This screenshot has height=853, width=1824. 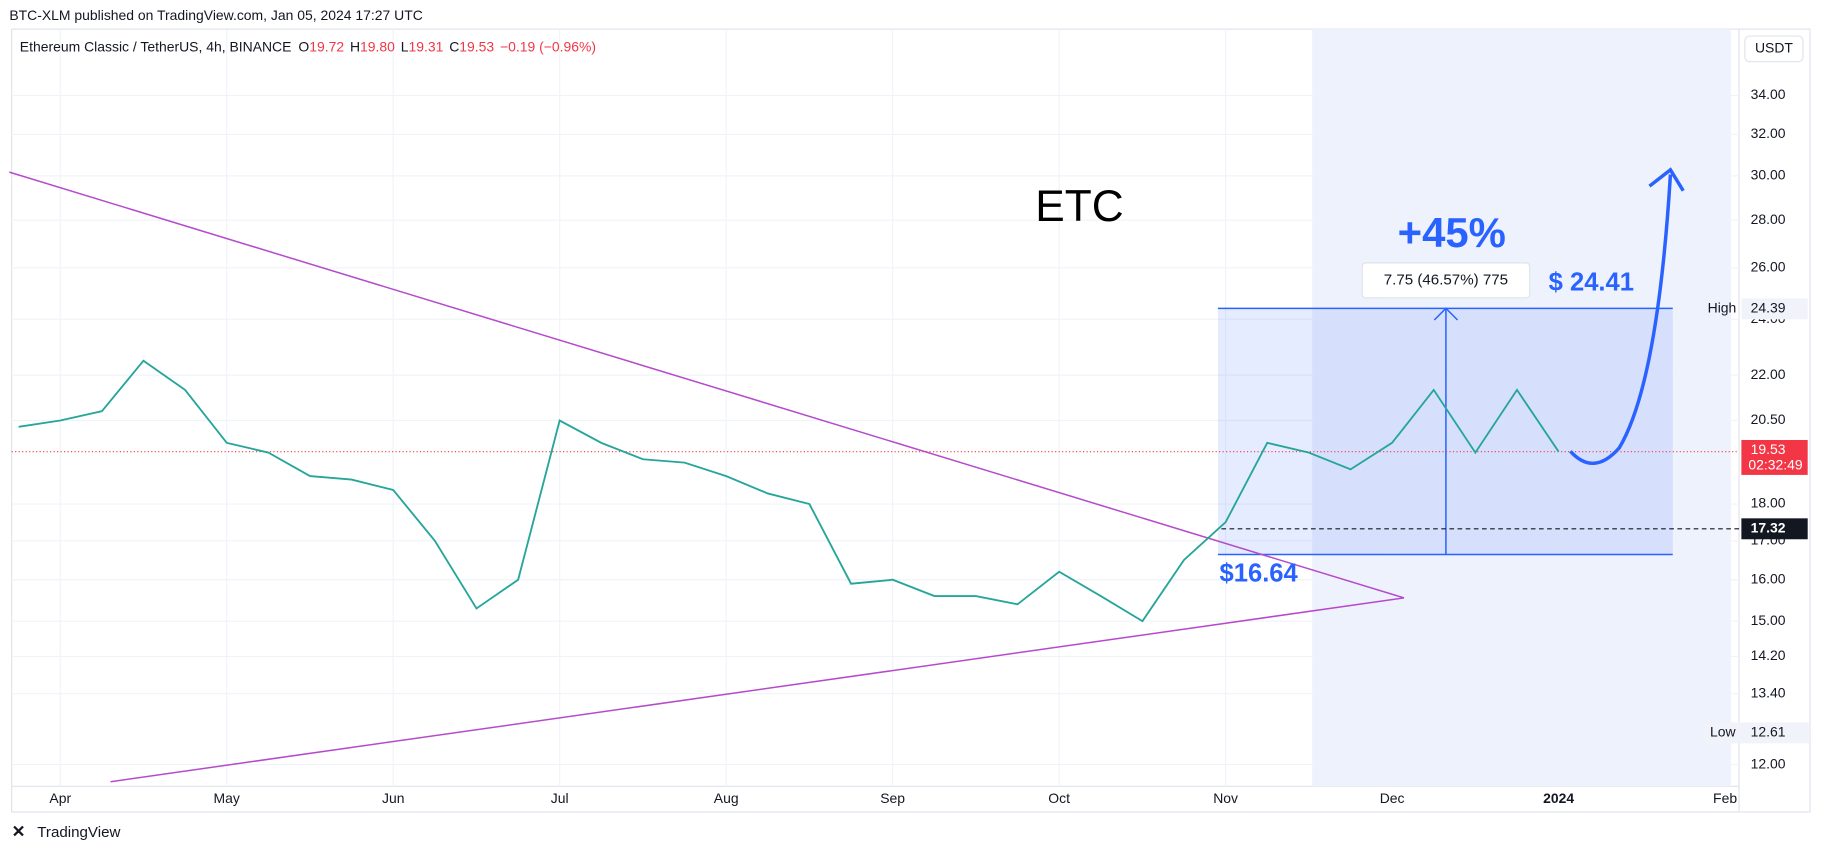 I want to click on x-tick-label: Jun, so click(x=393, y=798).